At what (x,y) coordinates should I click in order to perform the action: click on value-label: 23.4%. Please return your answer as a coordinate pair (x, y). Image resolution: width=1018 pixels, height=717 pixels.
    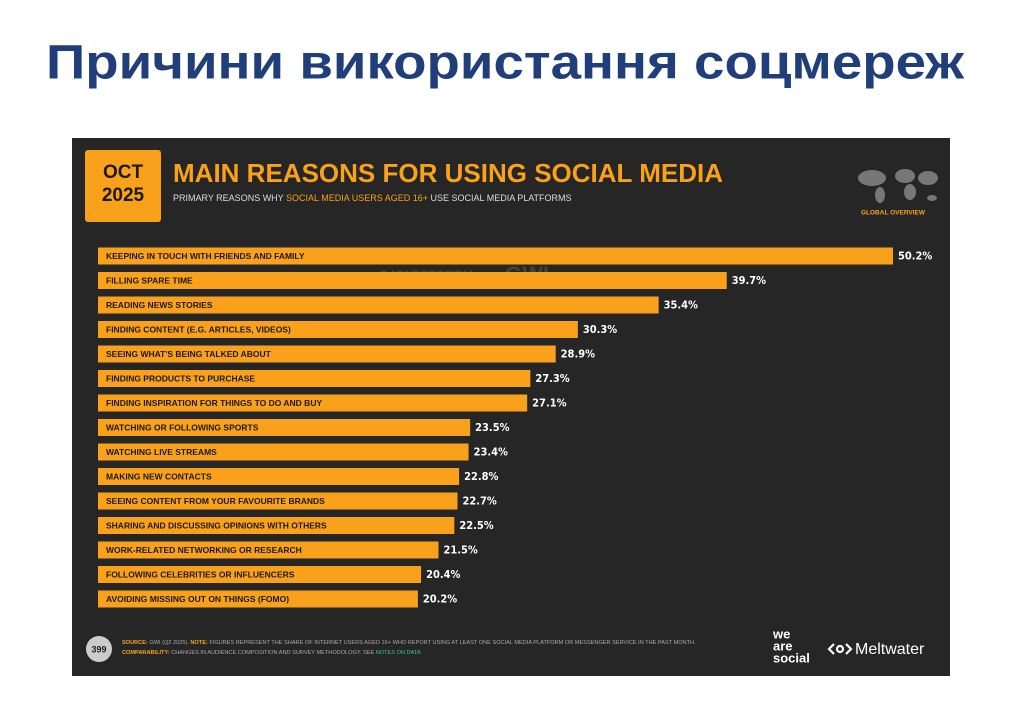
    Looking at the image, I should click on (491, 452).